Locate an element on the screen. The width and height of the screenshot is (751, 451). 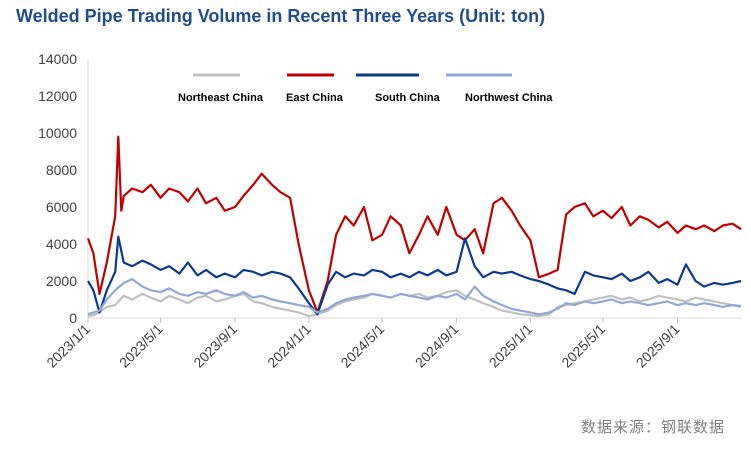
y-tick-label: 10000 is located at coordinates (57, 133).